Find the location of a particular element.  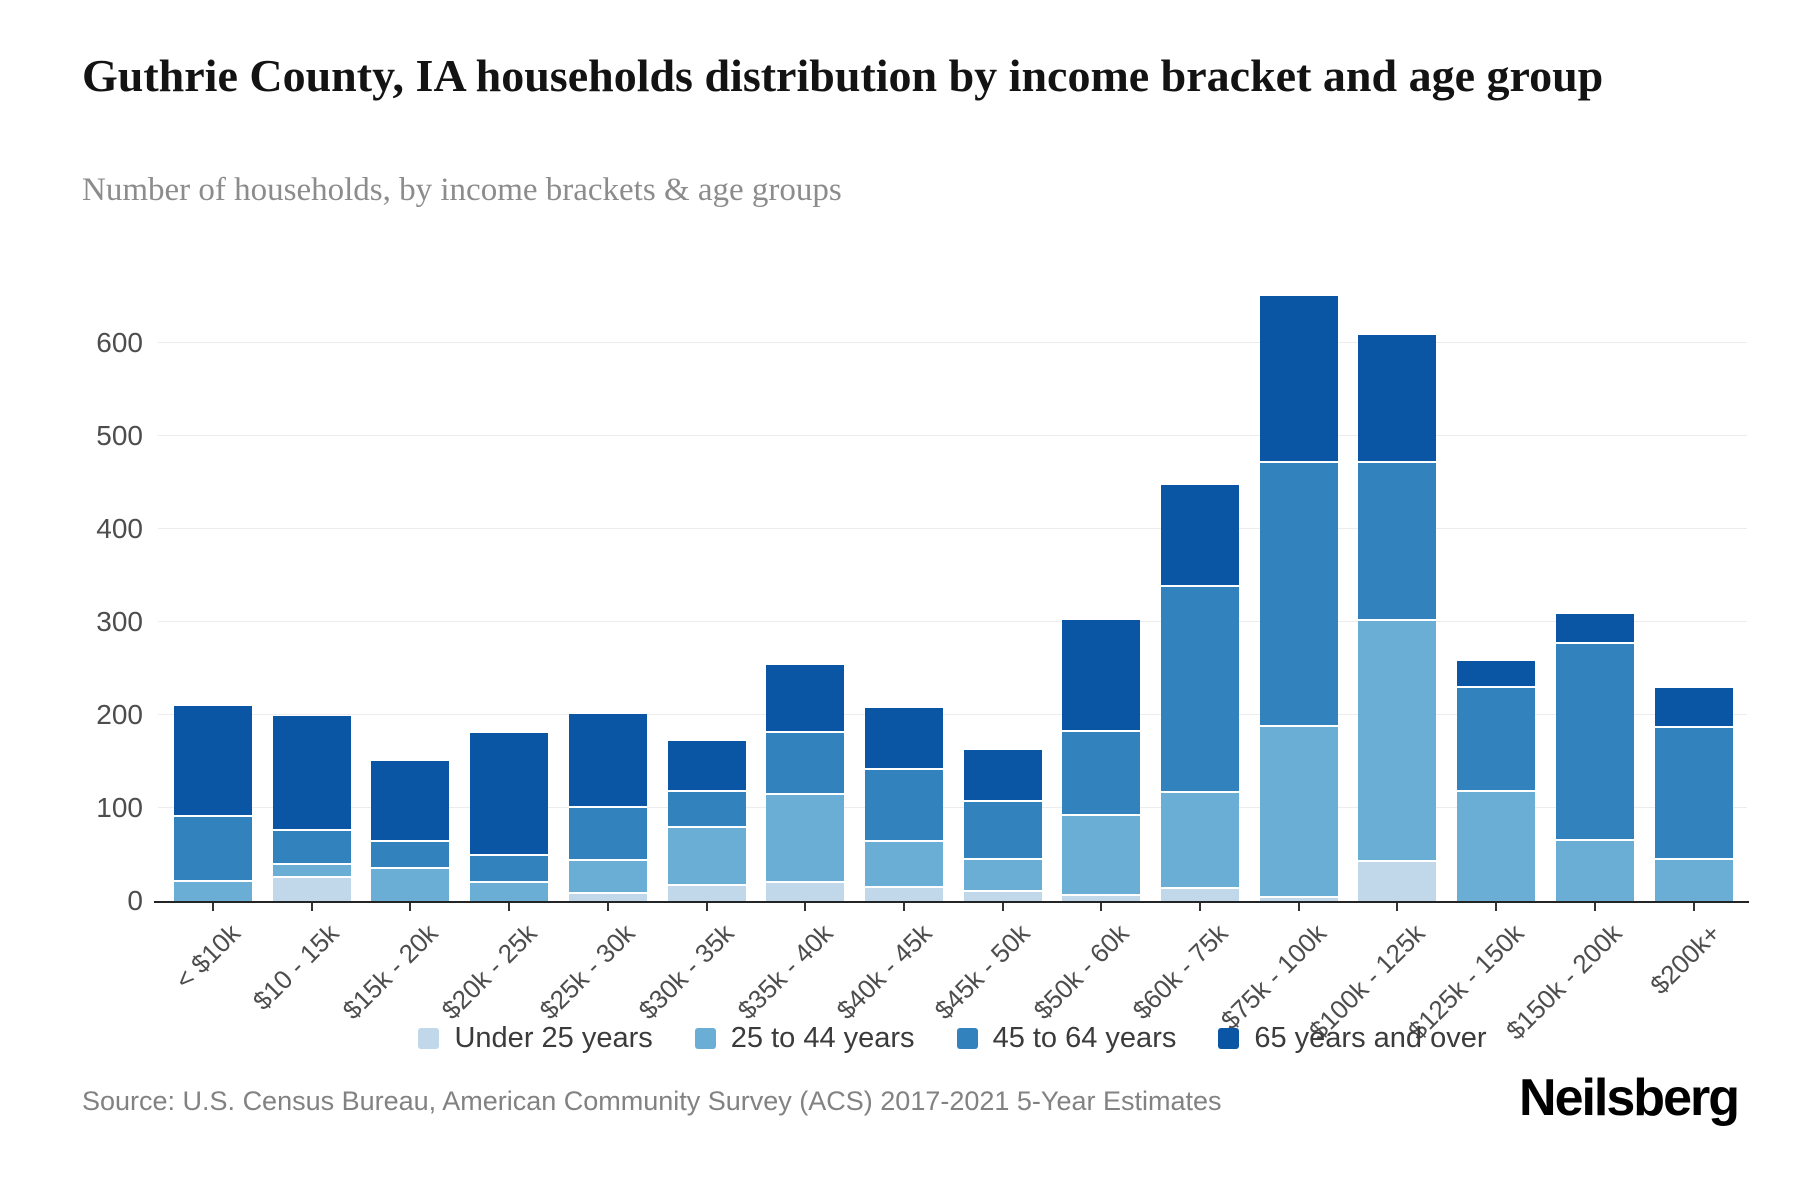

bar-$200k+ is located at coordinates (1693, 794).